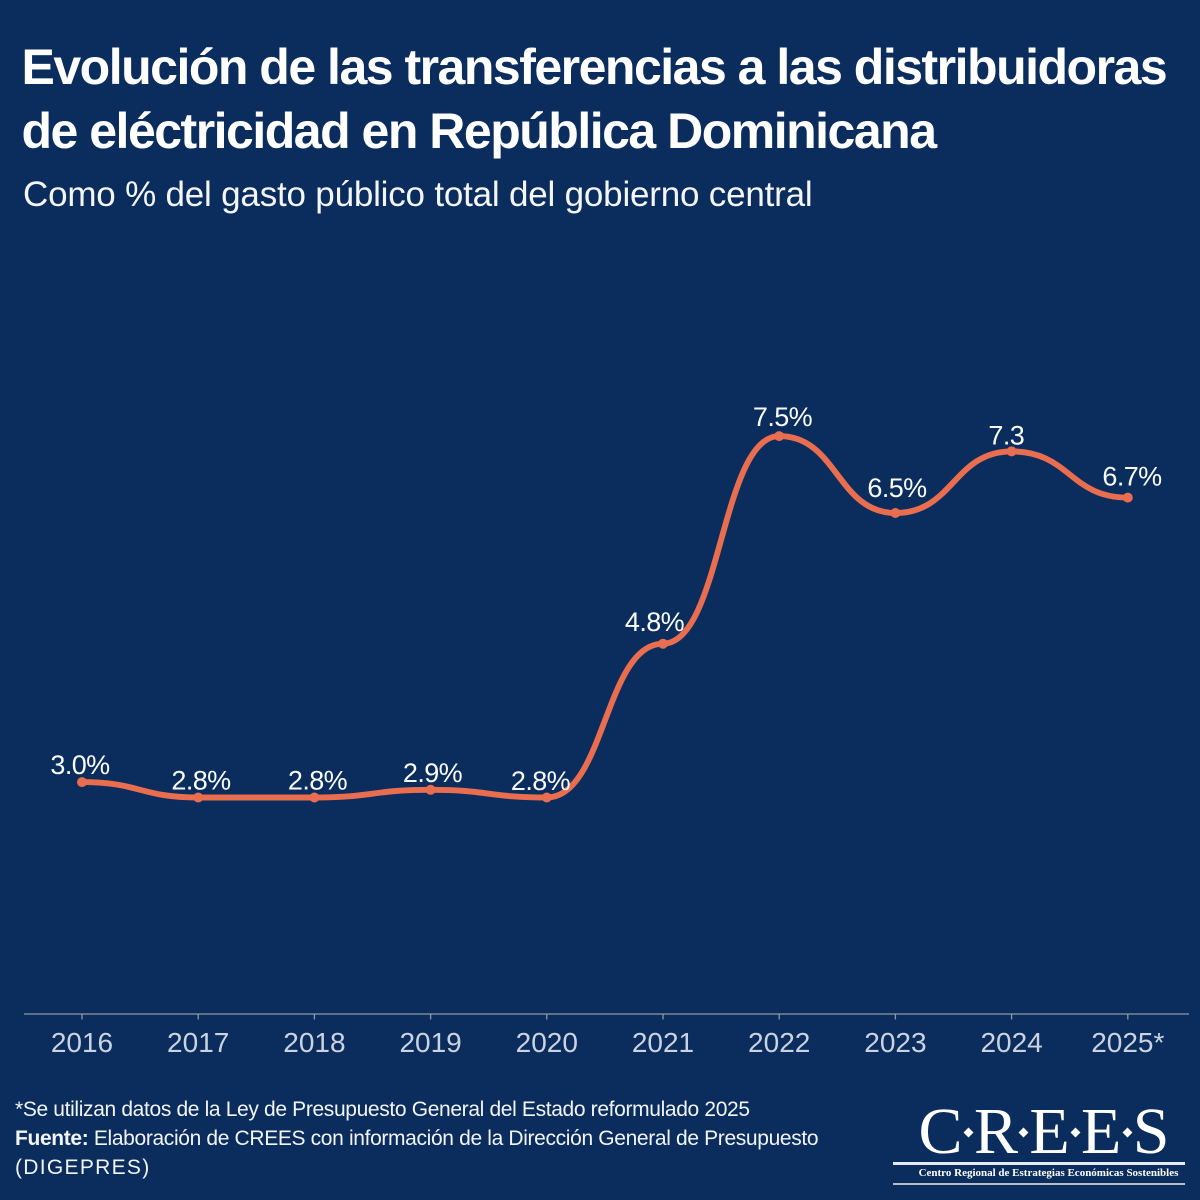 Image resolution: width=1200 pixels, height=1200 pixels. What do you see at coordinates (547, 1042) in the screenshot?
I see `svg-text: 2020` at bounding box center [547, 1042].